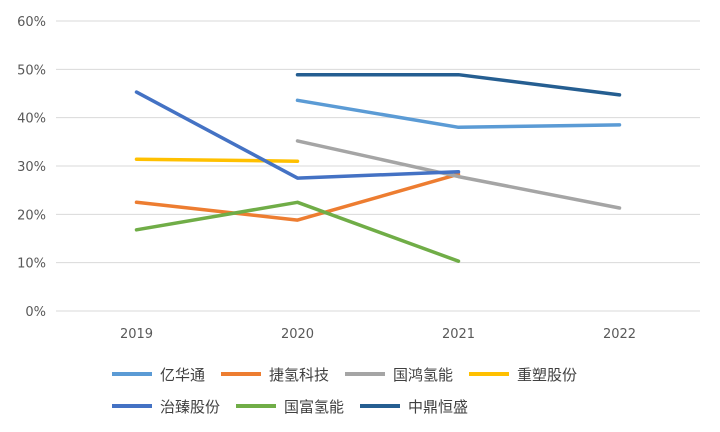  What do you see at coordinates (136, 334) in the screenshot?
I see `x-tick-label: 2019` at bounding box center [136, 334].